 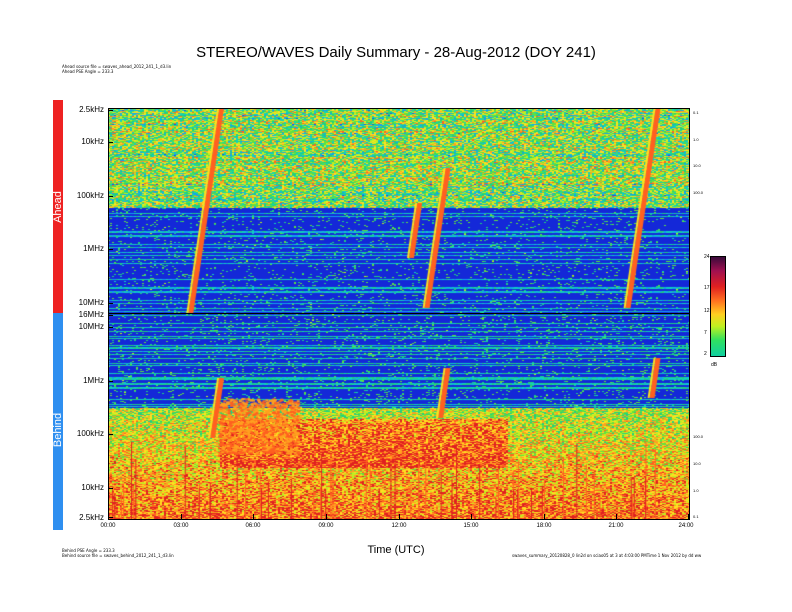 I want to click on ahead-ytick-100khz: 100kHz, so click(x=90, y=195).